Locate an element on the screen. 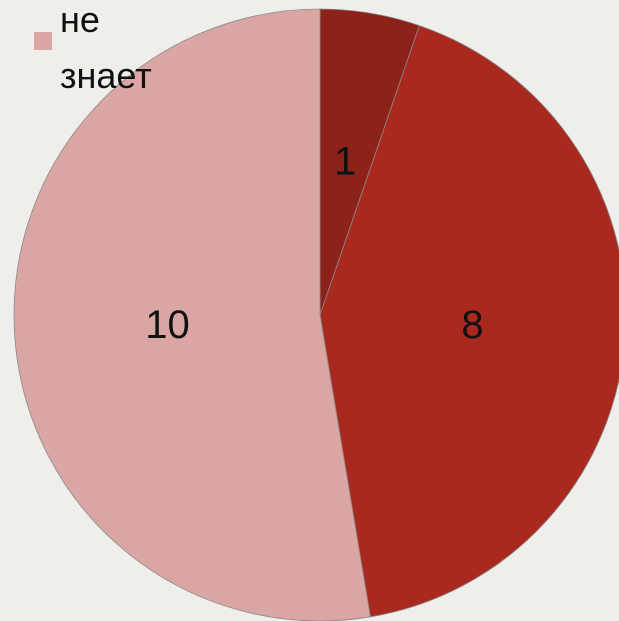 This screenshot has height=621, width=619. legend-label: не знает is located at coordinates (106, 48).